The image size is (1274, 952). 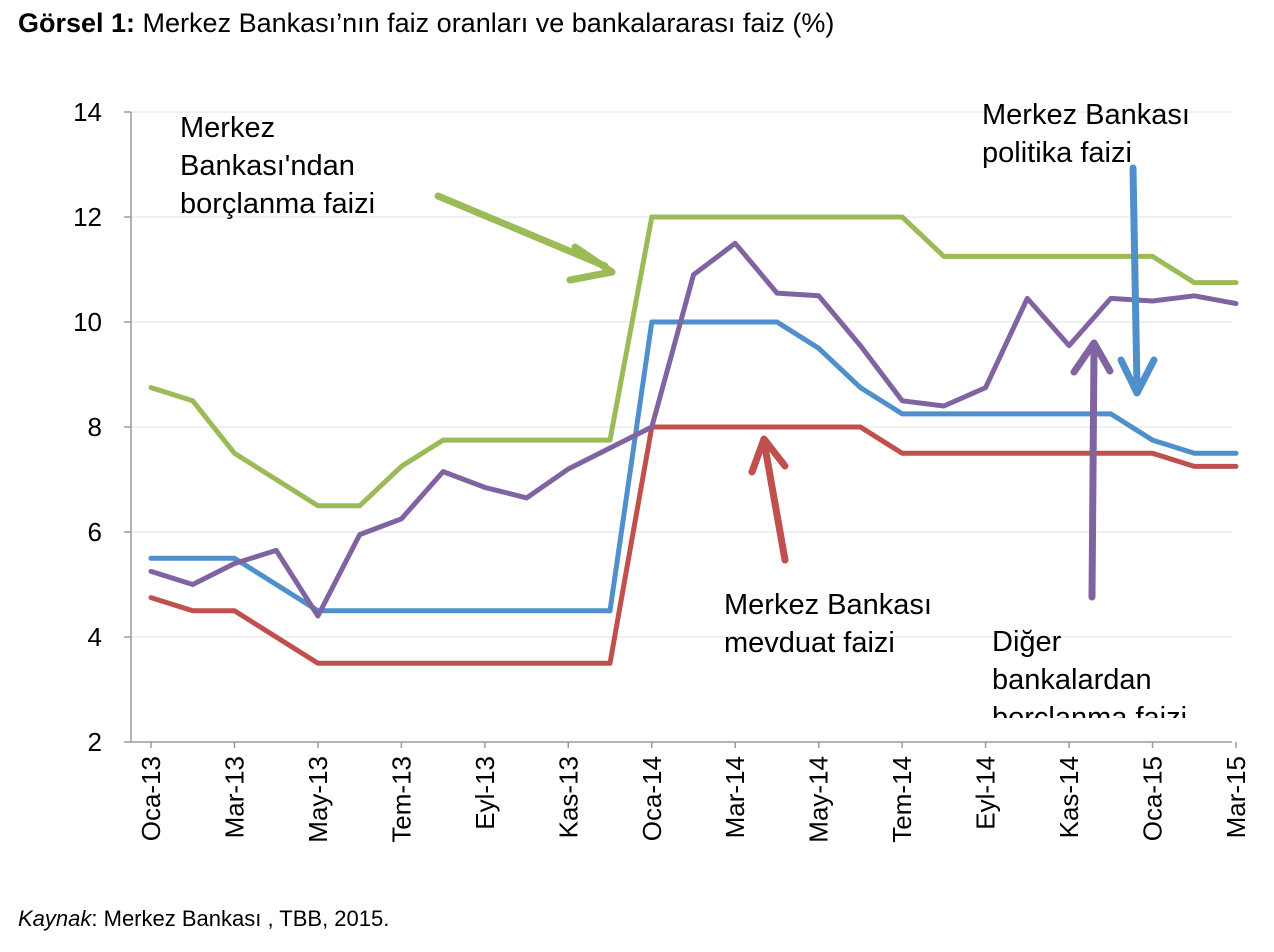 I want to click on y-tick-label: 6, so click(x=95, y=532).